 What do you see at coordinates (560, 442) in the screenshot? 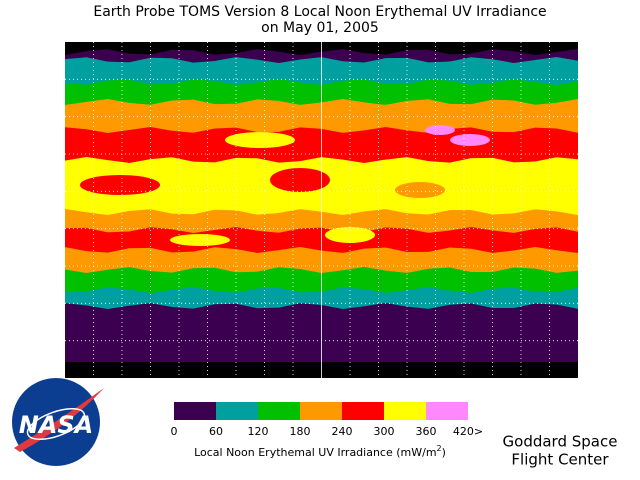
I see `credit-line: Goddard Space` at bounding box center [560, 442].